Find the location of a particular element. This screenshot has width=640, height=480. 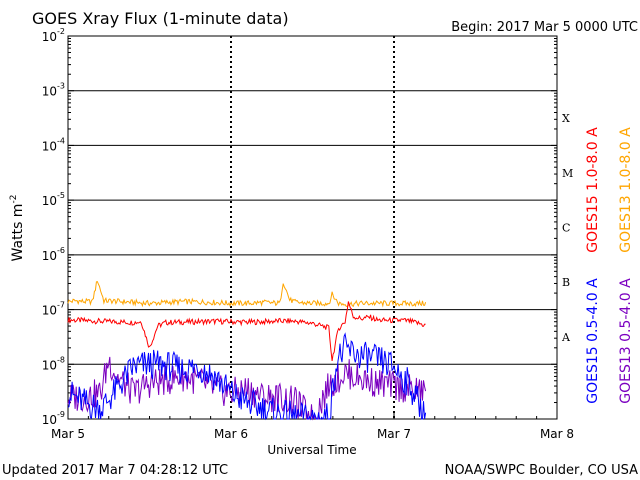

x-tick-label: Mar 8 is located at coordinates (557, 434).